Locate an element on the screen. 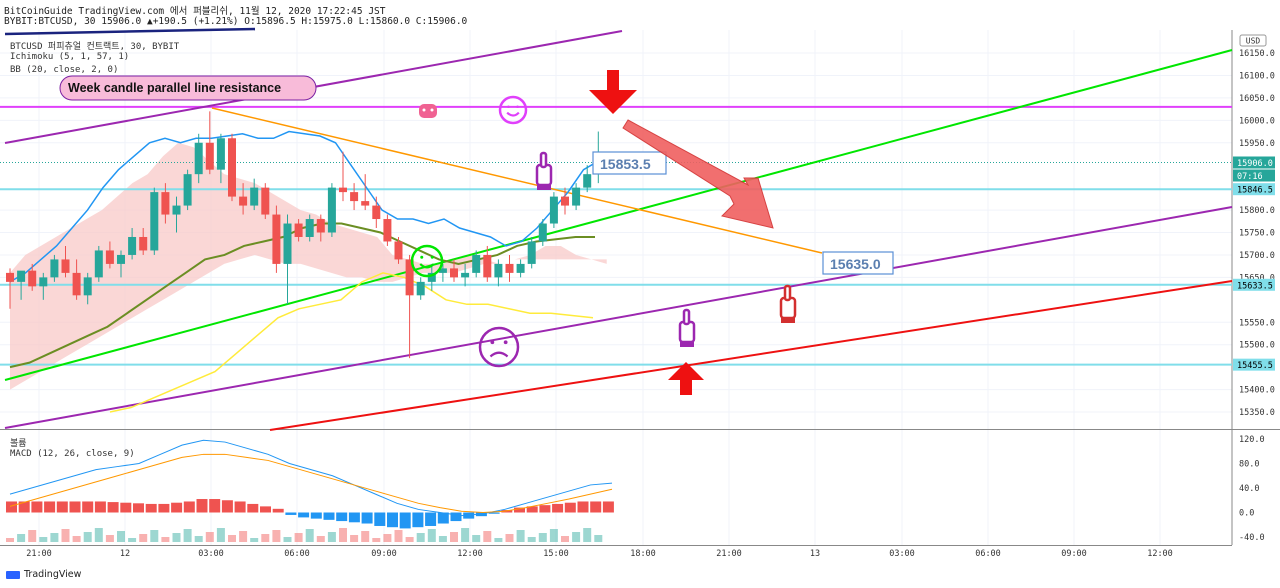 Image resolution: width=1280 pixels, height=588 pixels. hand-pointer-purple-icon-finger is located at coordinates (543, 160).